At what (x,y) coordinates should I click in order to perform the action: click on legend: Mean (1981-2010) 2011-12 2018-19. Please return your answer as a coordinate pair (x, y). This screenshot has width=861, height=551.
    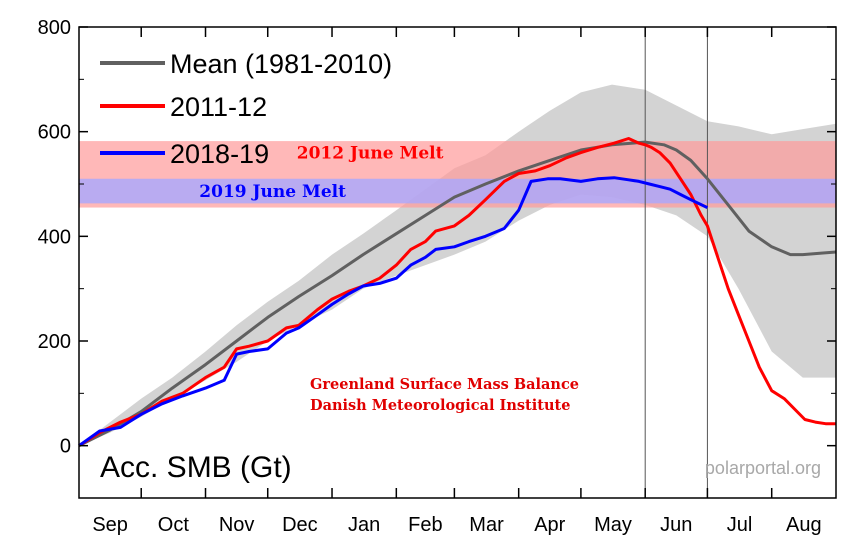
    Looking at the image, I should click on (246, 109).